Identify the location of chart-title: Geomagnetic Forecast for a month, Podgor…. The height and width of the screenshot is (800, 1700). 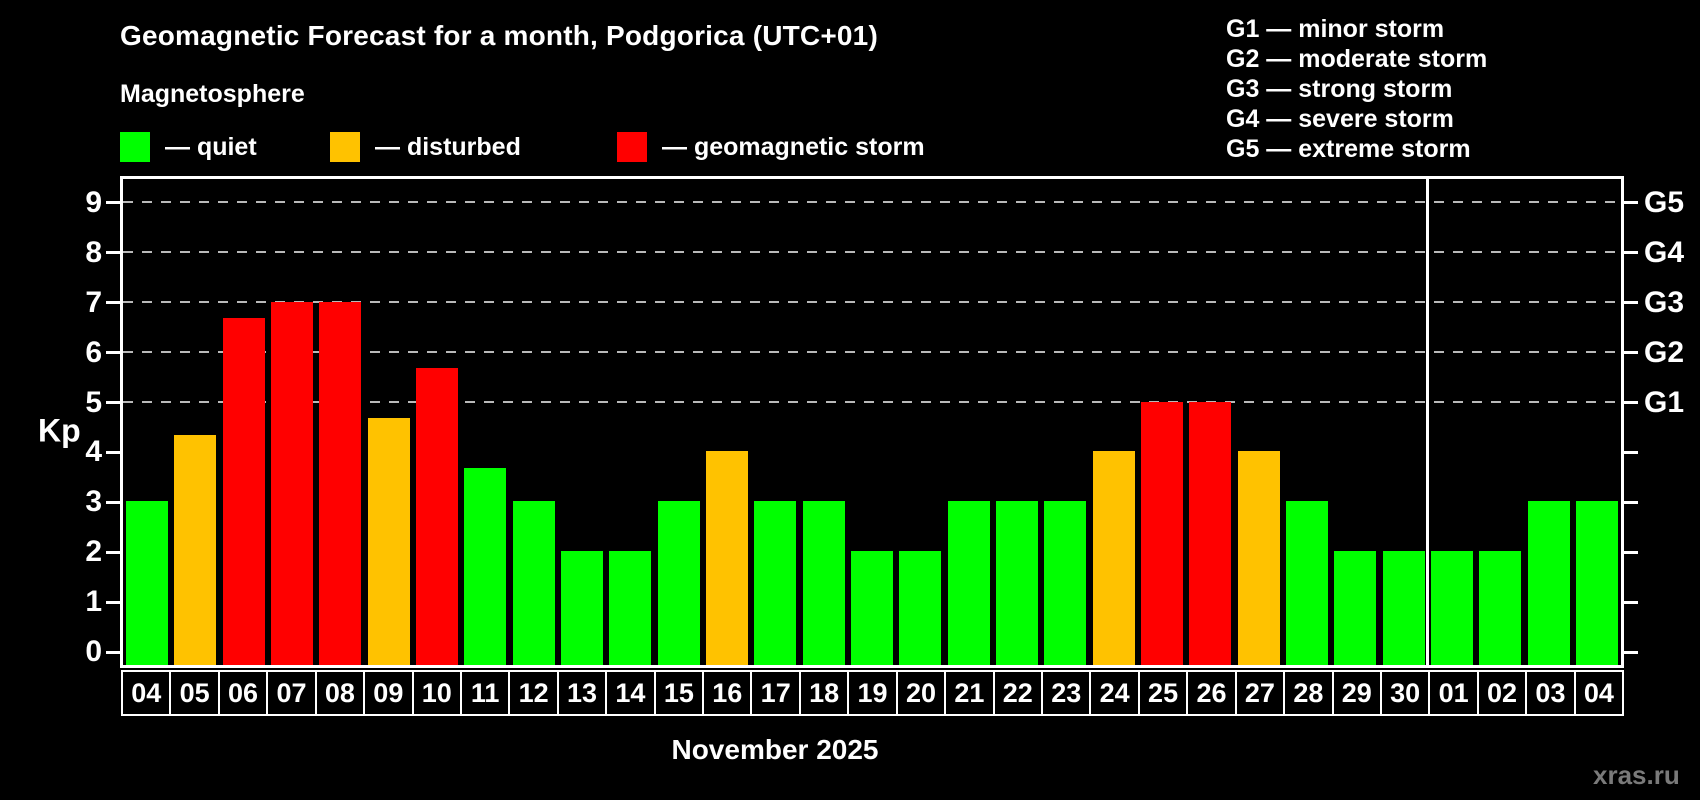
(499, 35).